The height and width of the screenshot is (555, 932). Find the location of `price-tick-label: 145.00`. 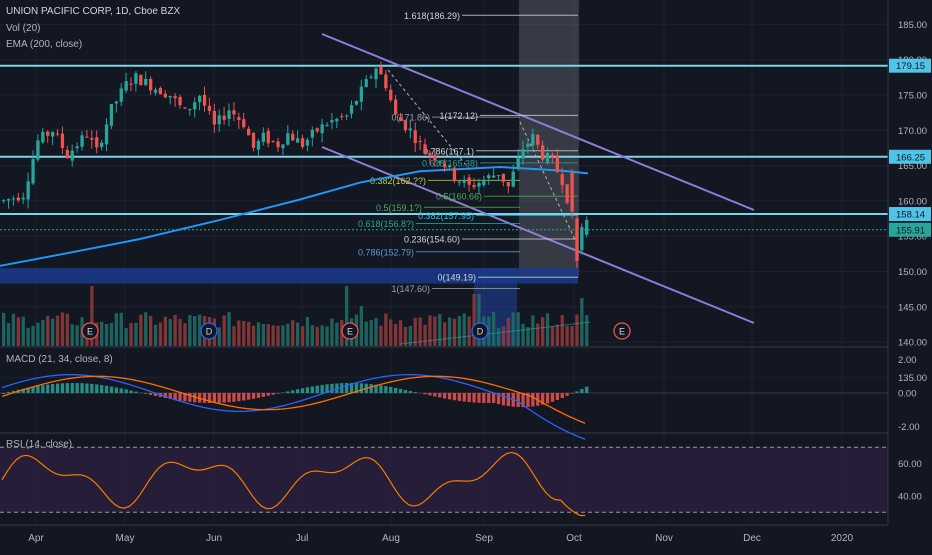

price-tick-label: 145.00 is located at coordinates (912, 307).